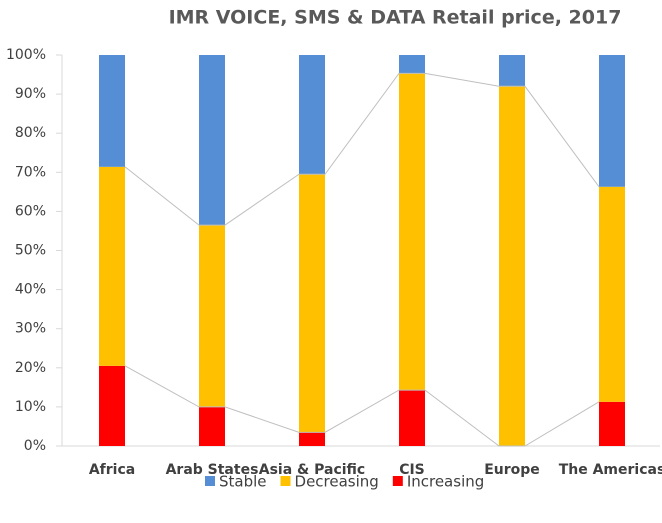  What do you see at coordinates (112, 470) in the screenshot?
I see `x-tick-label: Africa` at bounding box center [112, 470].